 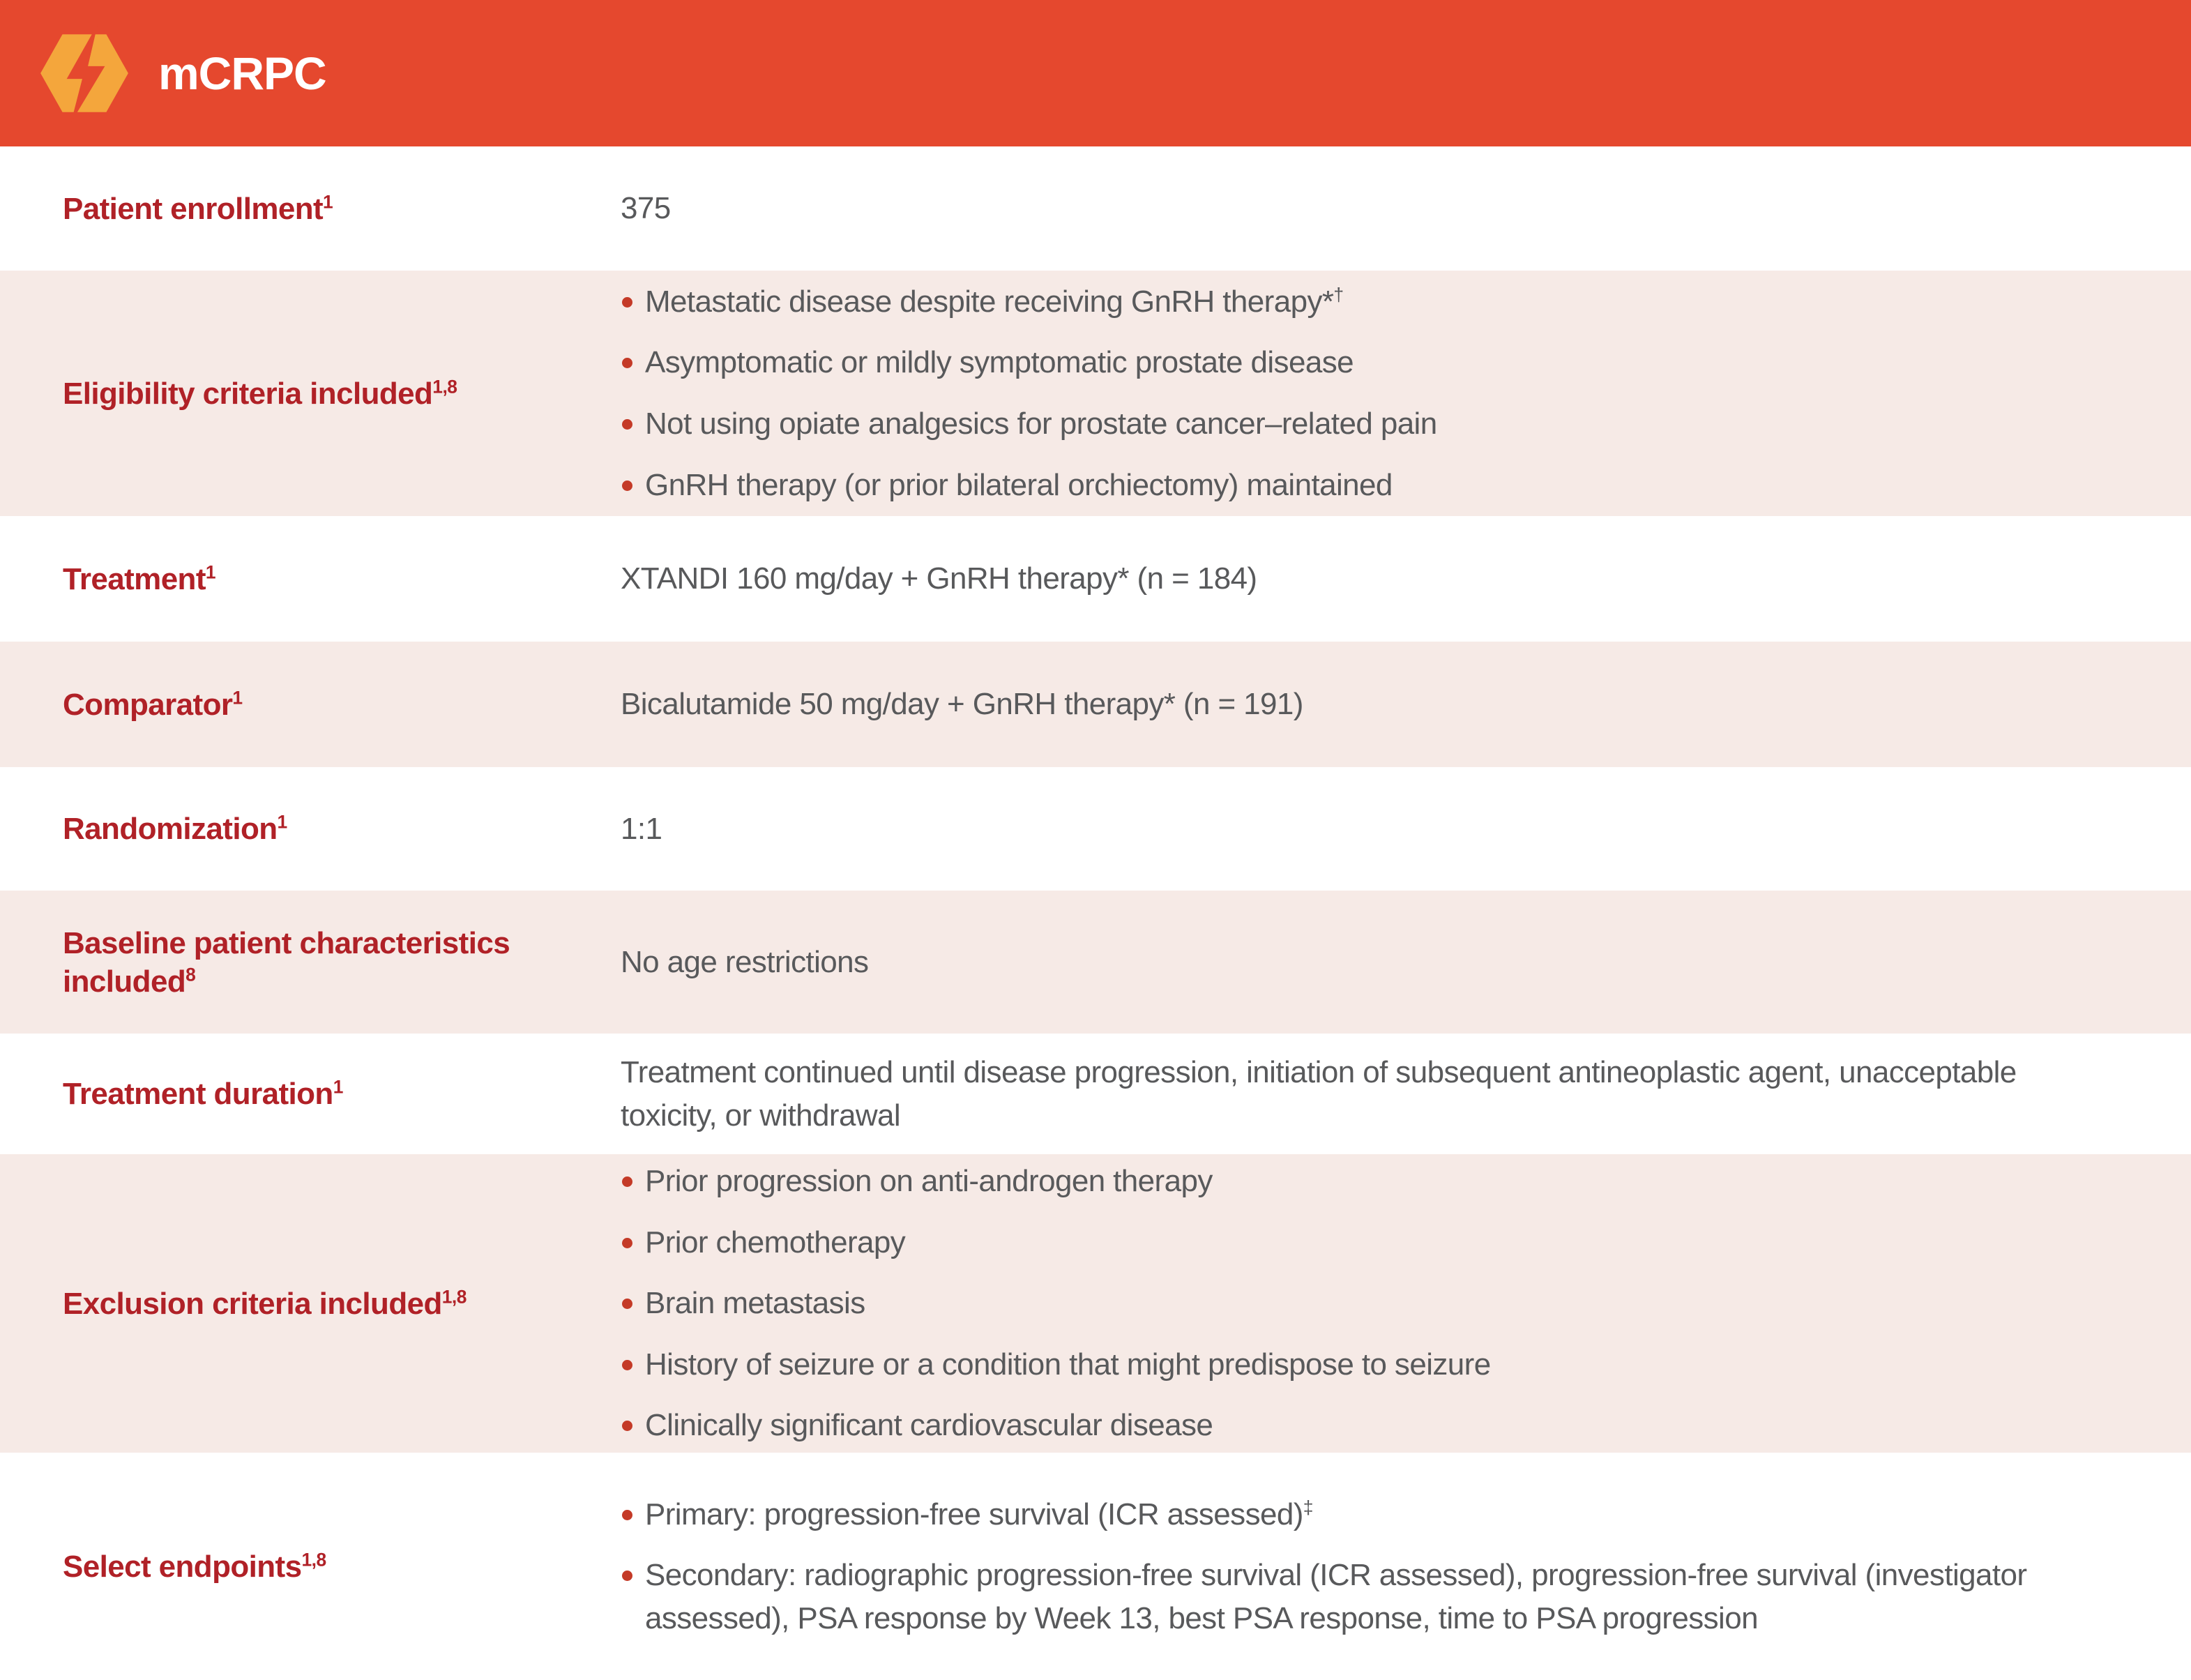 I want to click on list-item: Brain metastasis, so click(x=1326, y=1303).